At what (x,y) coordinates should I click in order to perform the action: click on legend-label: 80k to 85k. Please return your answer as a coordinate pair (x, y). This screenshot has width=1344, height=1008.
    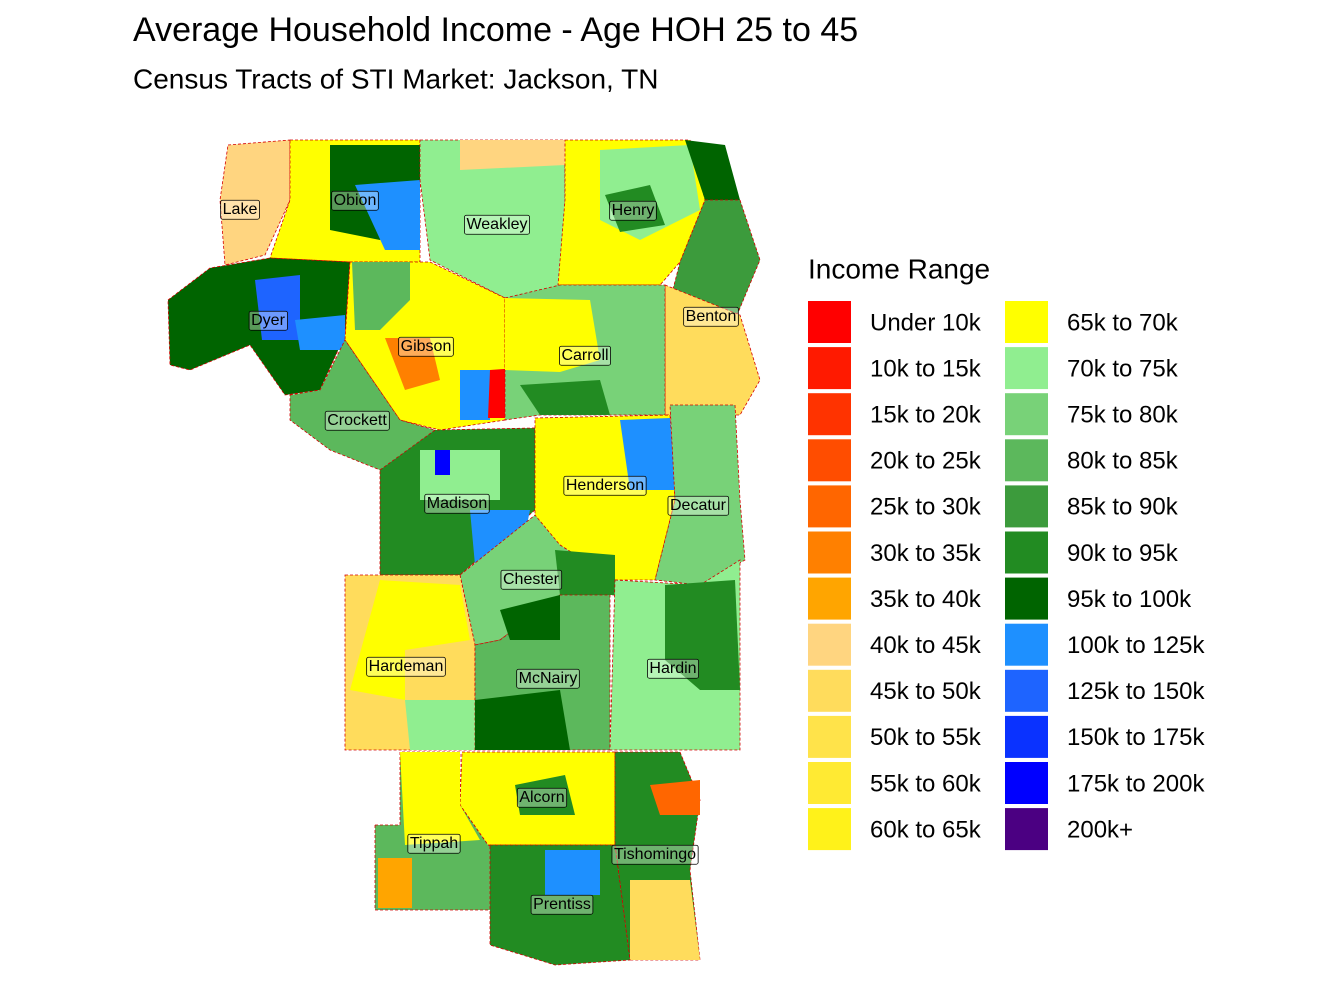
    Looking at the image, I should click on (1123, 461).